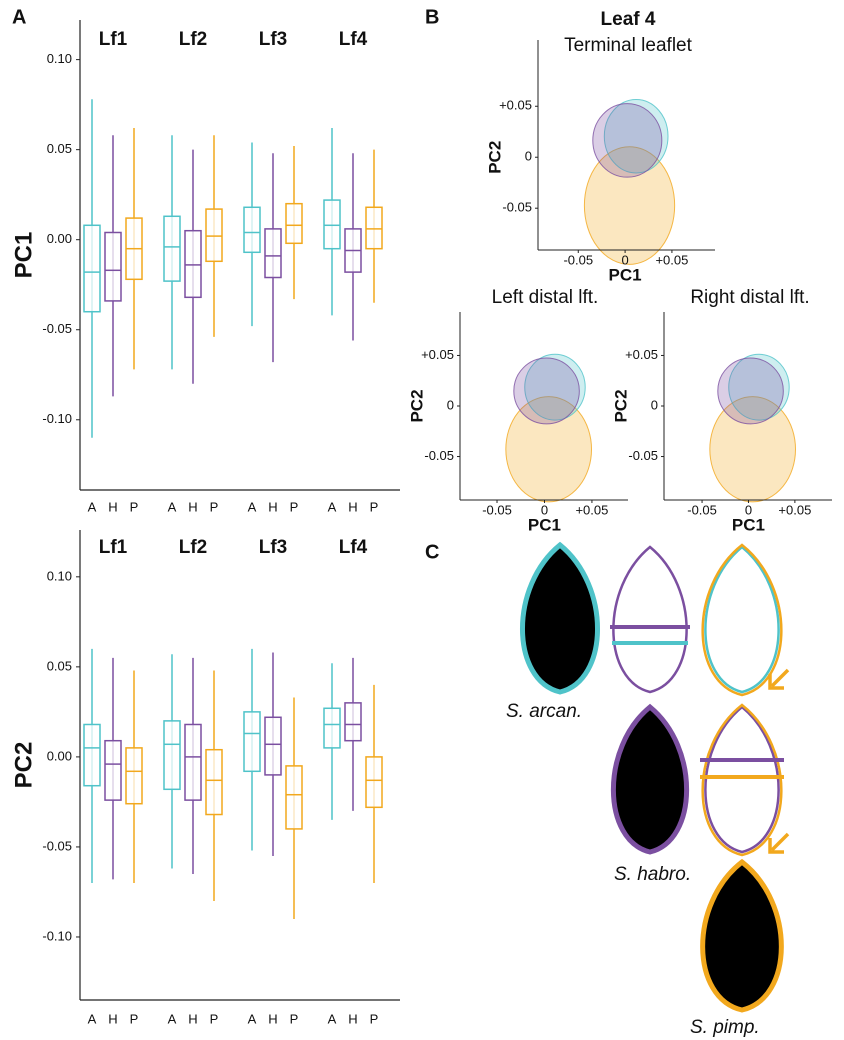 The height and width of the screenshot is (1040, 844). What do you see at coordinates (591, 509) in the screenshot?
I see `x-tick-label: +0.05` at bounding box center [591, 509].